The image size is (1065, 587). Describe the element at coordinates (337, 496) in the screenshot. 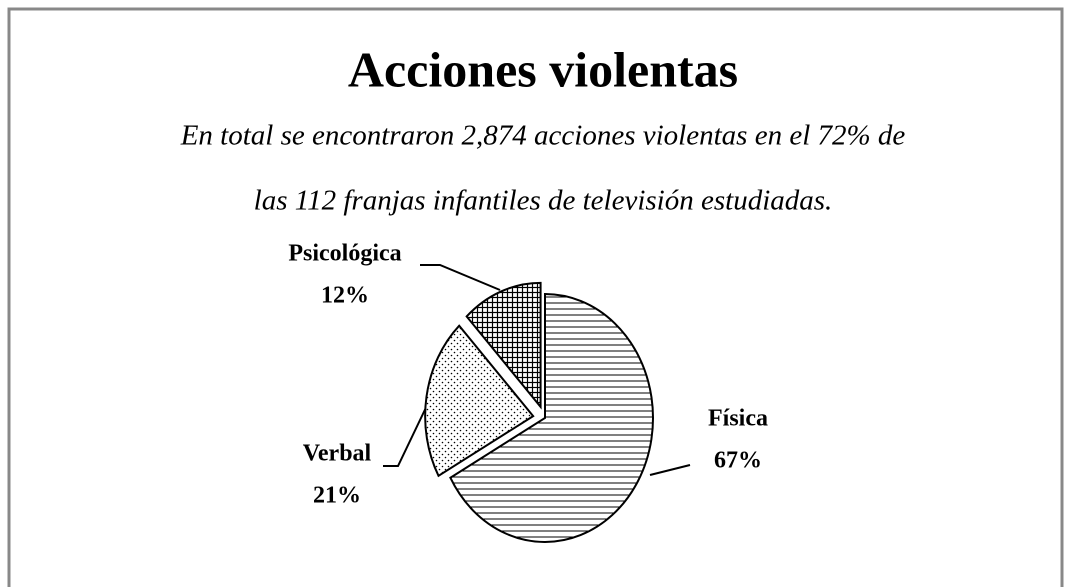

I see `slice-value-label: 21%` at that location.